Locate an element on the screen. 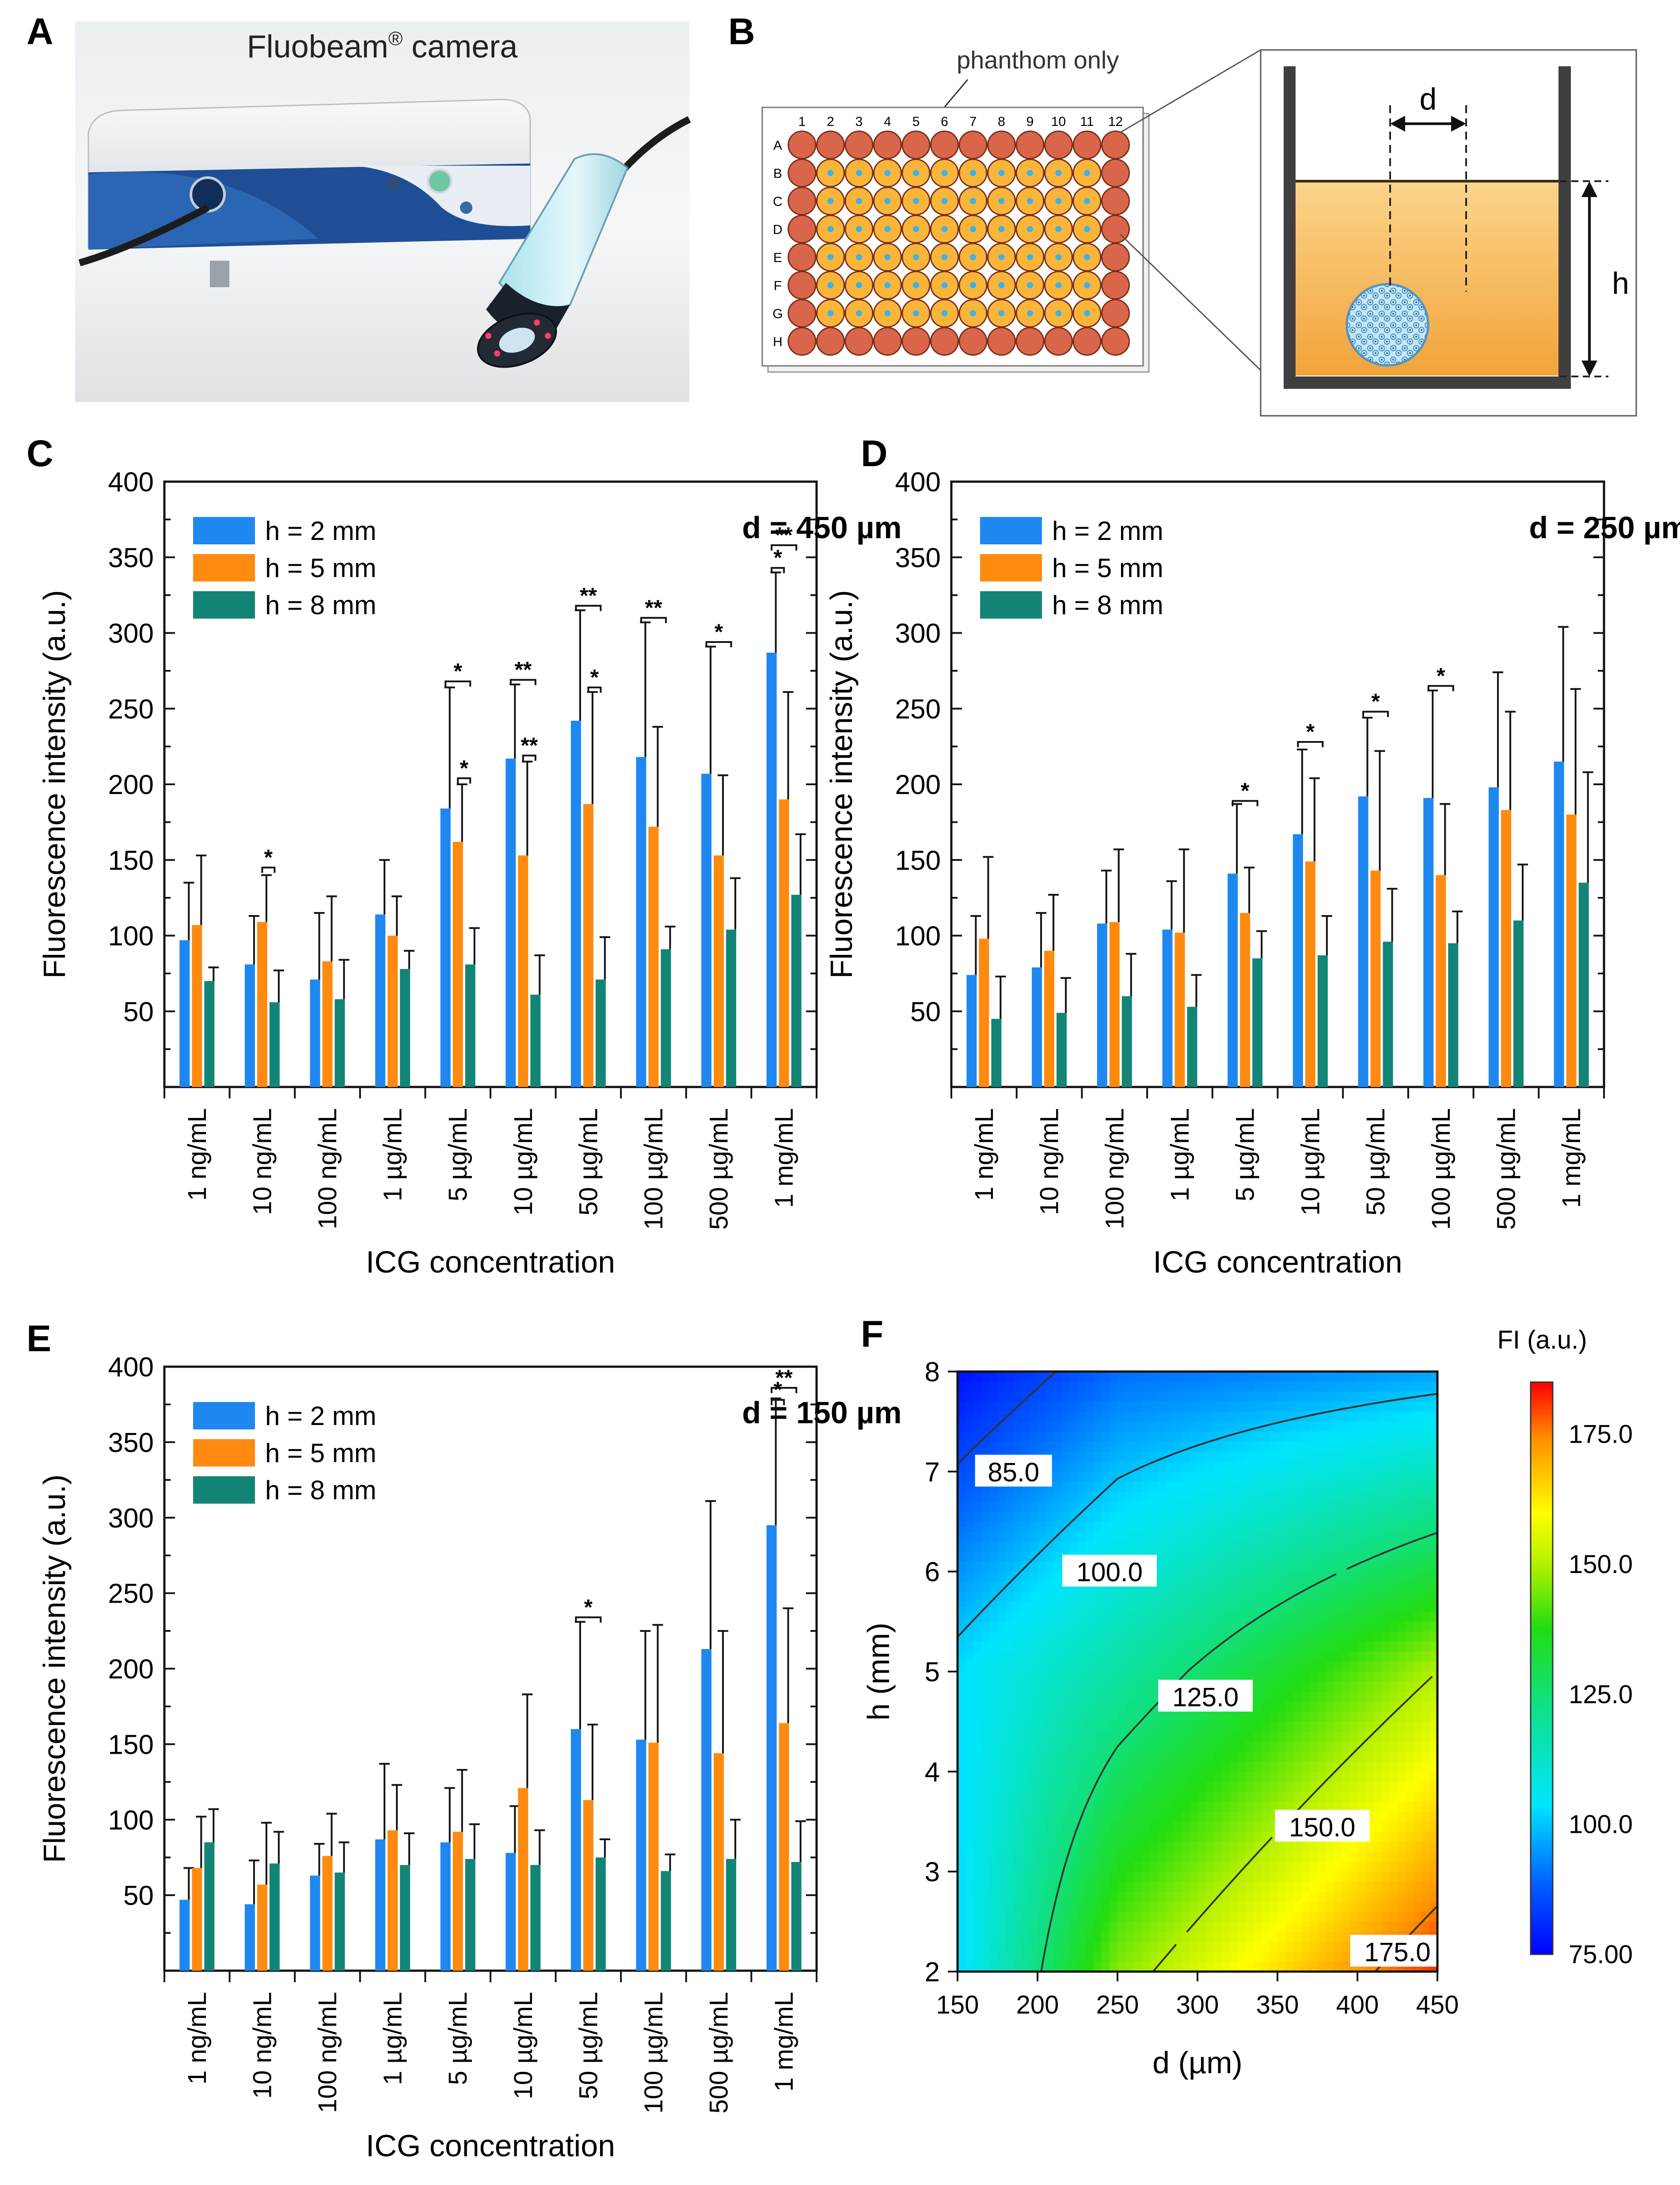 This screenshot has width=1680, height=2185. x-tick-label: 1 ng/mL is located at coordinates (197, 1154).